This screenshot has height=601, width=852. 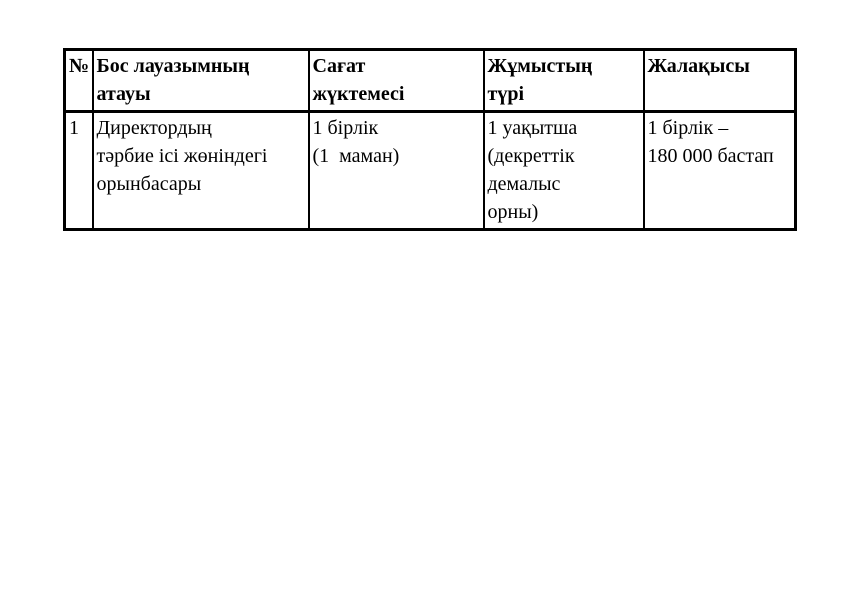 I want to click on cell-work-type: 1 уақытша (декреттік демалыс орны), so click(x=563, y=170).